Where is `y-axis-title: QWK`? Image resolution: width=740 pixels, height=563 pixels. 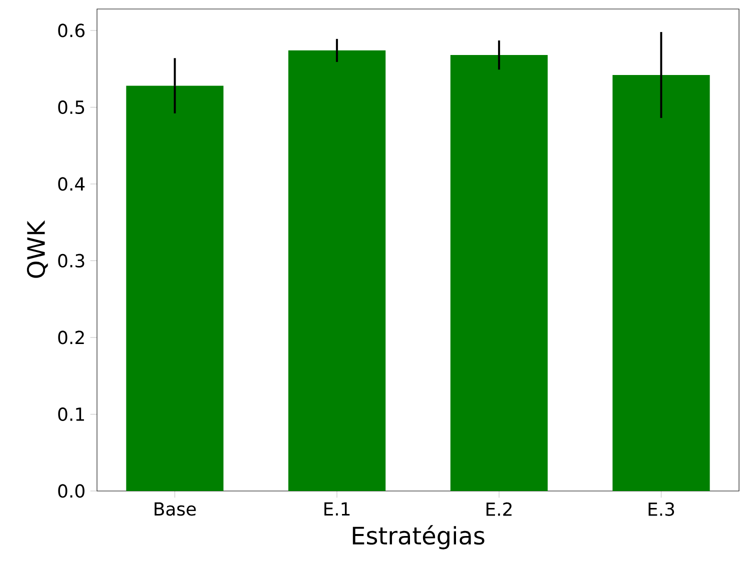
y-axis-title: QWK is located at coordinates (37, 249).